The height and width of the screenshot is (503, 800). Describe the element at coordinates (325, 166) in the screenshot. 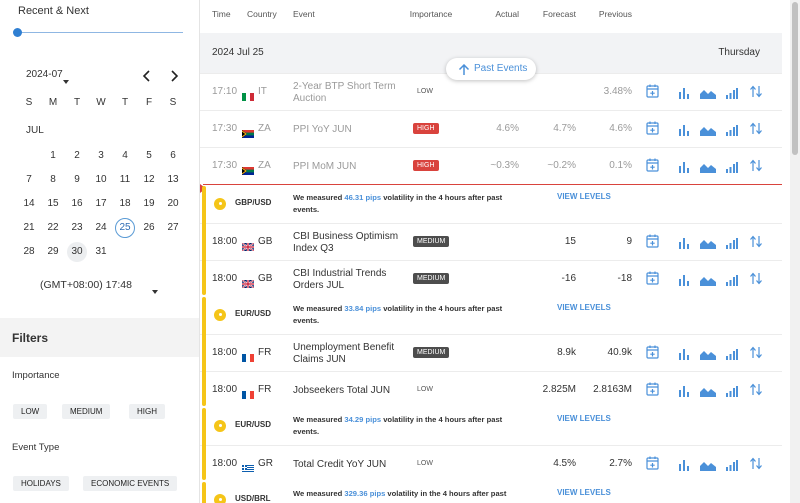

I see `event-name: PPI MoM JUN` at that location.